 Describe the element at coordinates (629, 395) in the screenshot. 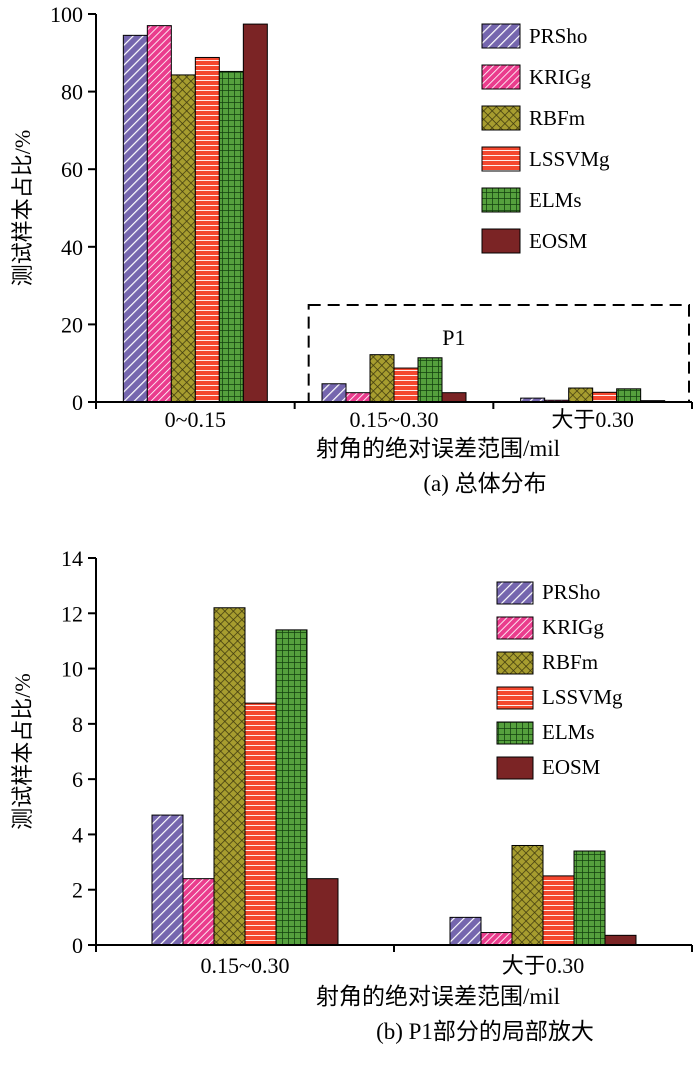

I see `bar-ELMs-cat2` at that location.